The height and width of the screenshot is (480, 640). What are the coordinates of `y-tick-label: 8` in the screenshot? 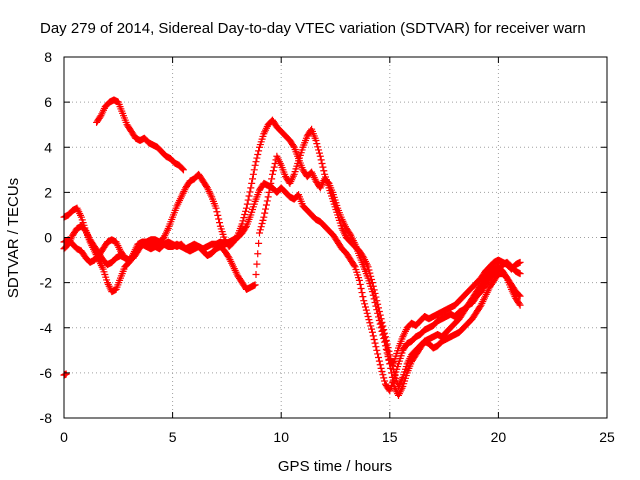 It's located at (48, 57).